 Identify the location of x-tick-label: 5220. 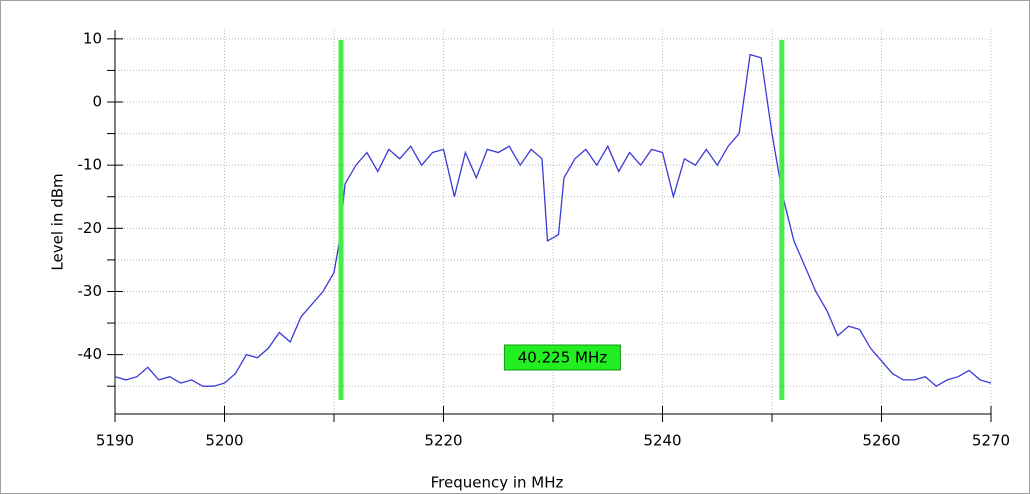
(443, 441).